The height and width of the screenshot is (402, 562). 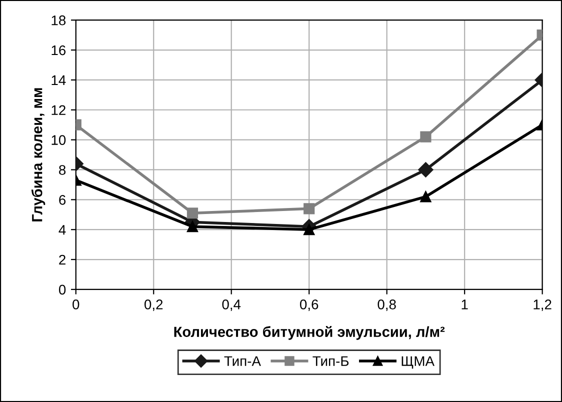 What do you see at coordinates (543, 306) in the screenshot?
I see `x-tick-label: 1,2` at bounding box center [543, 306].